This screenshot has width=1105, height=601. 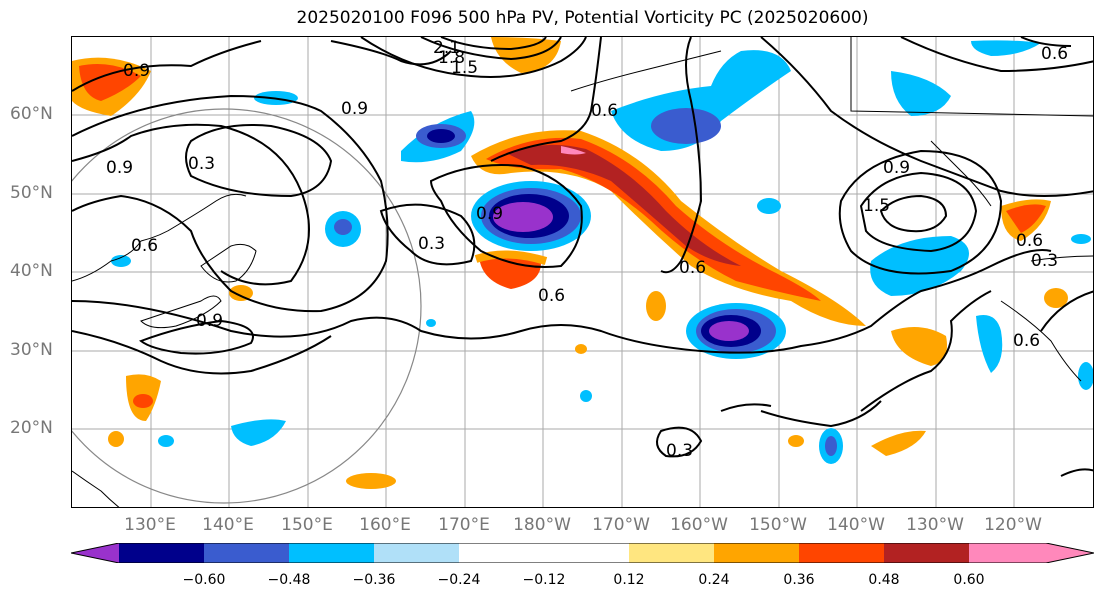 I want to click on colorbar-tick-label: 0.48, so click(x=884, y=580).